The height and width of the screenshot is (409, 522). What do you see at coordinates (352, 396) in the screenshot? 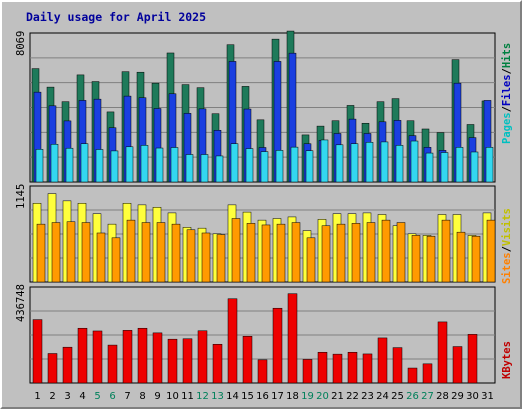
I see `x-tick-label: 22` at bounding box center [352, 396].